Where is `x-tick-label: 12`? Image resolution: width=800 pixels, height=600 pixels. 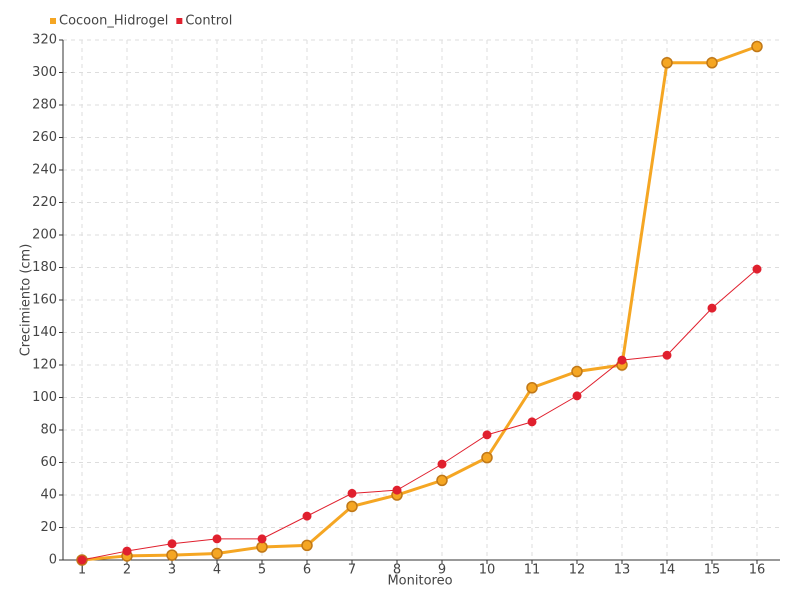 x-tick-label: 12 is located at coordinates (577, 570).